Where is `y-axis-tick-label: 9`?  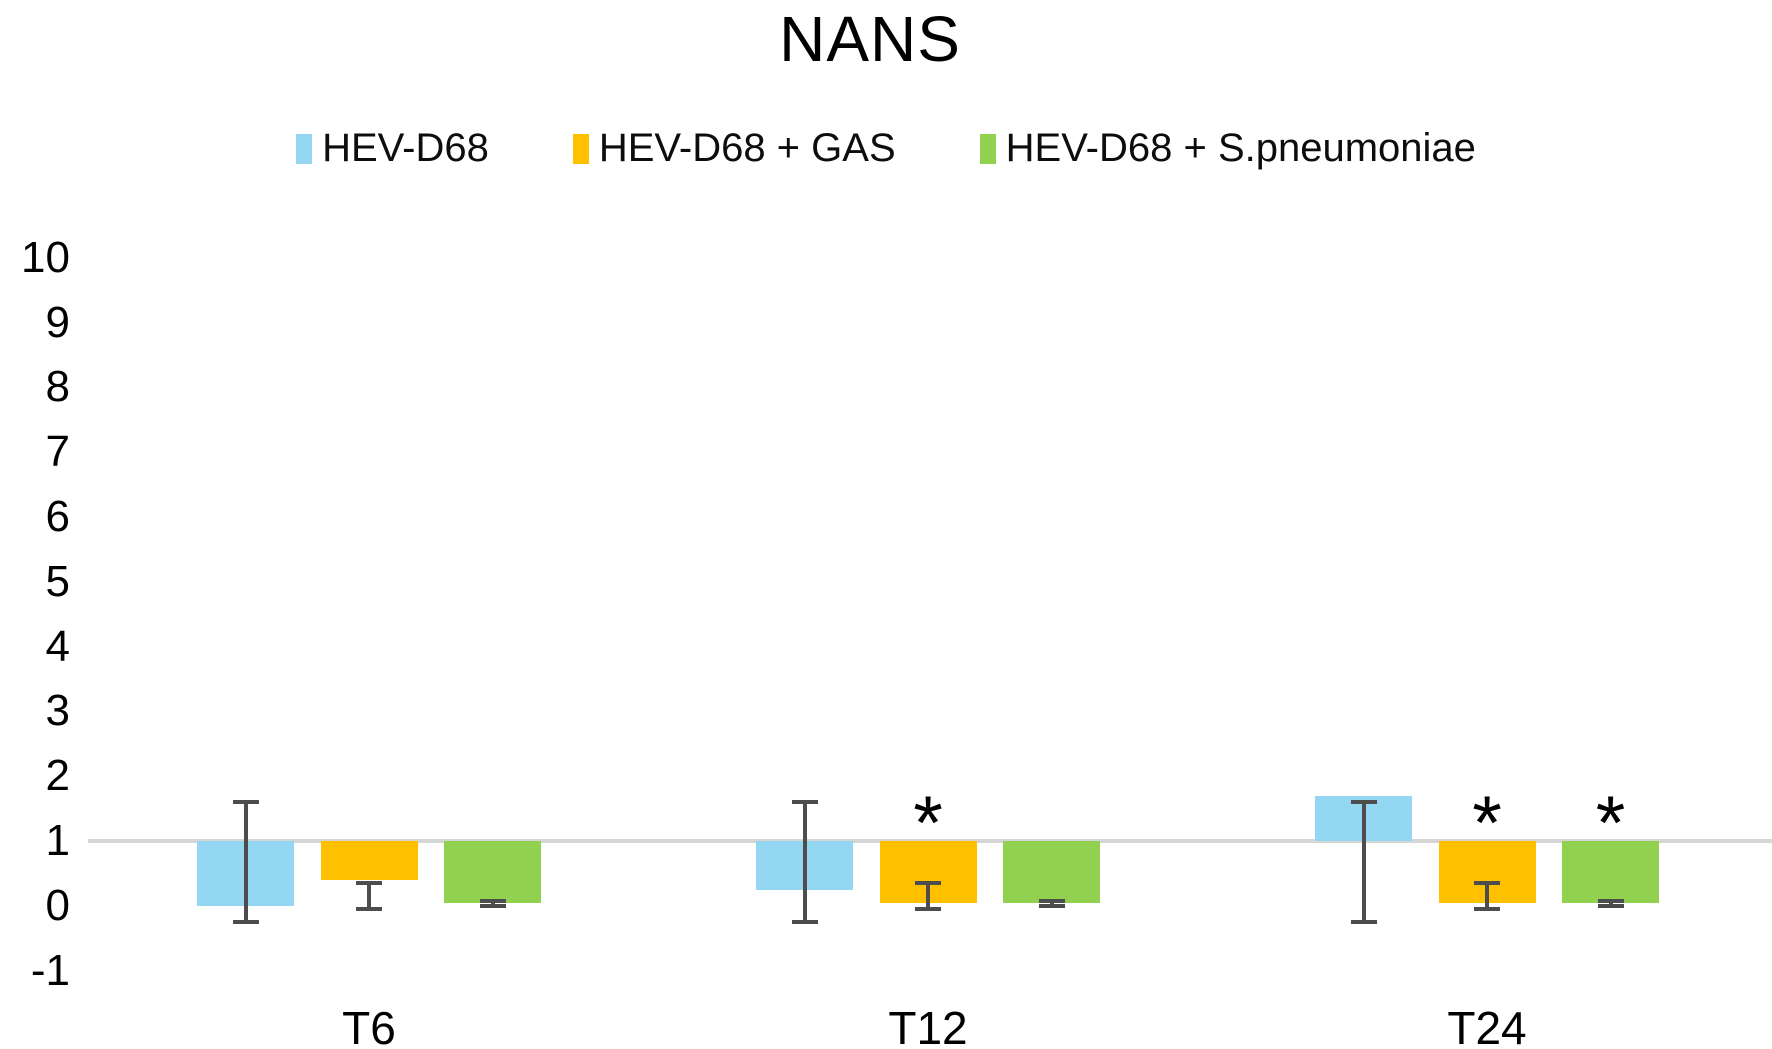 y-axis-tick-label: 9 is located at coordinates (57, 322).